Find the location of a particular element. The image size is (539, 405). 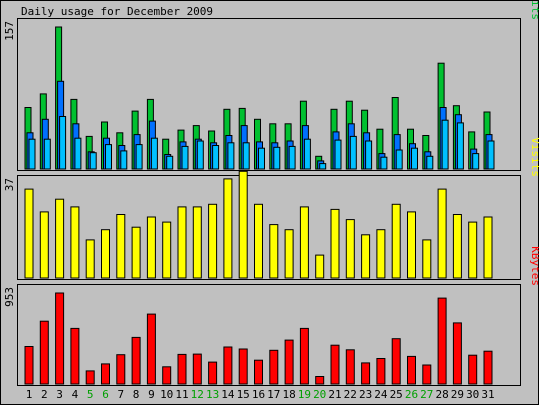

day-label: 5 is located at coordinates (90, 394).